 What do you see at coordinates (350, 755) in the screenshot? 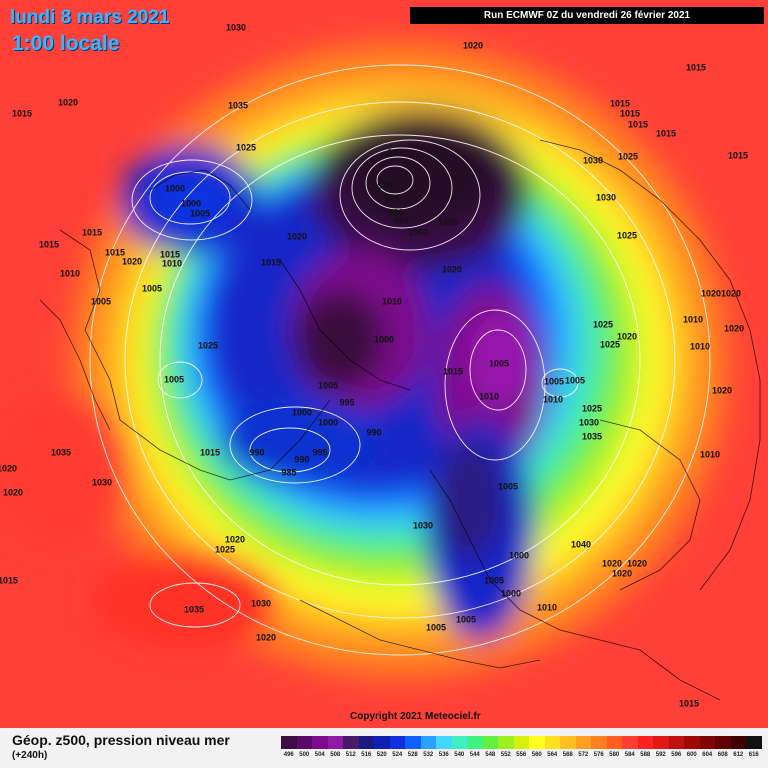
I see `legend-tick: 512` at bounding box center [350, 755].